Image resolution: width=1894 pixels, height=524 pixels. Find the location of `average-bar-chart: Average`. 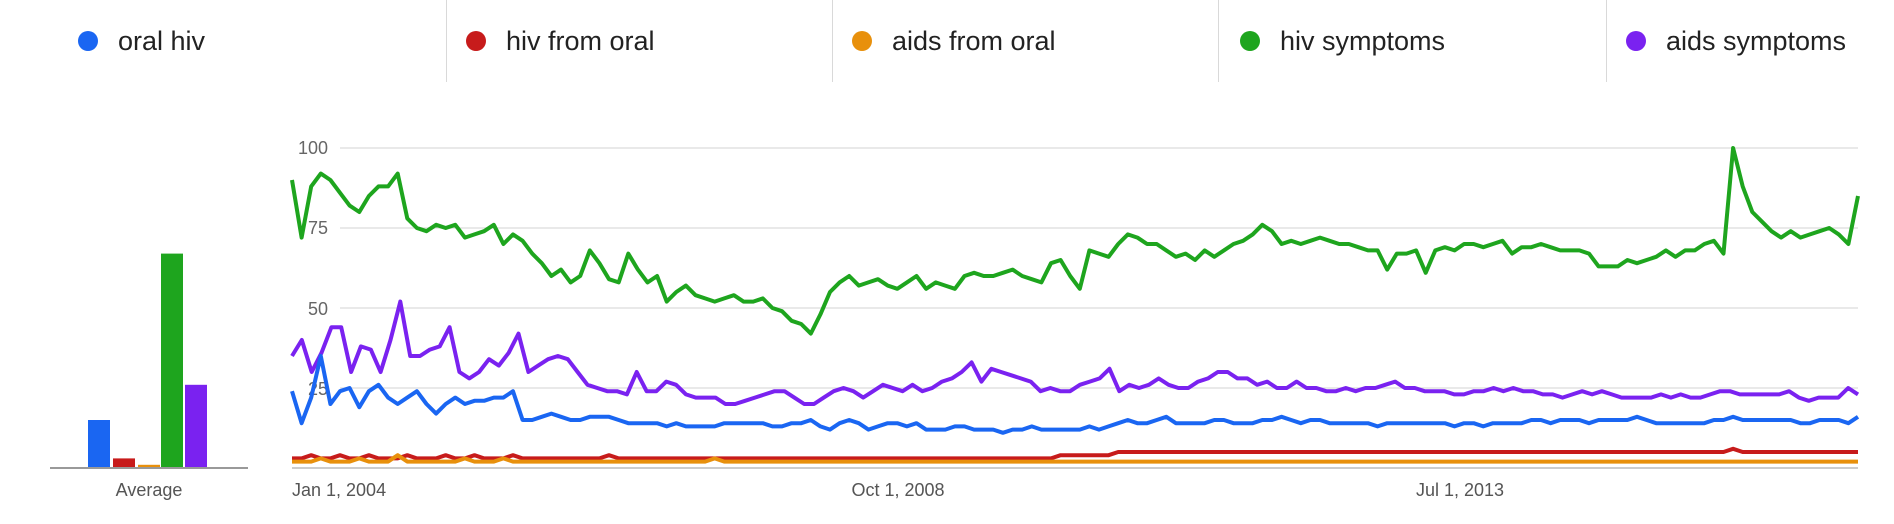

average-bar-chart: Average is located at coordinates (149, 376).